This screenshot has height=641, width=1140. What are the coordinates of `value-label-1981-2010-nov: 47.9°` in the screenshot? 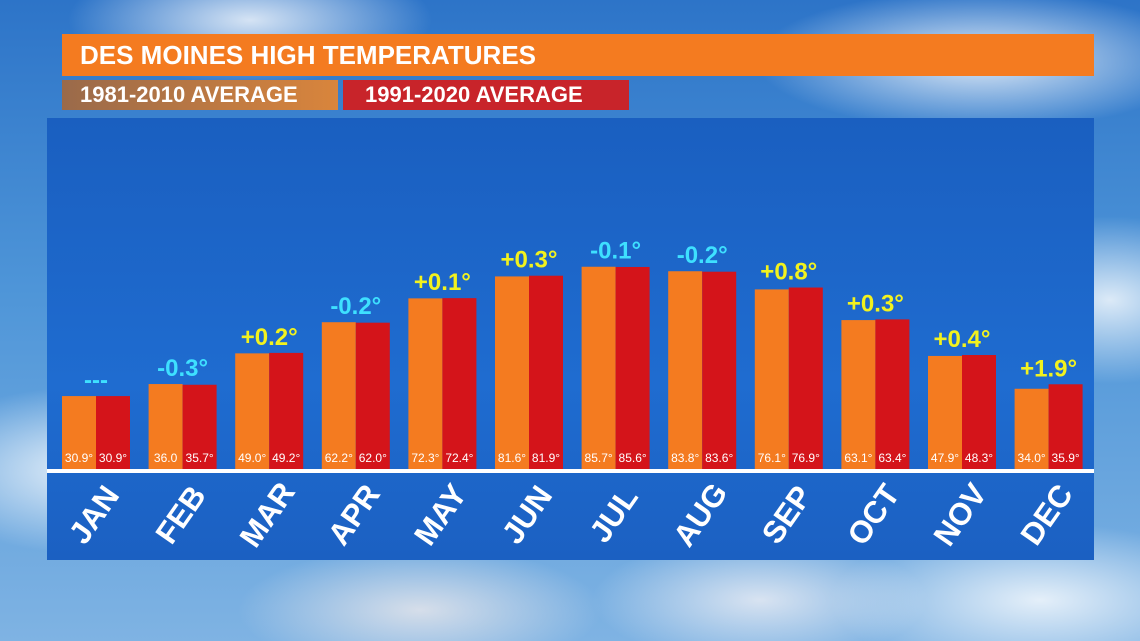 It's located at (945, 458).